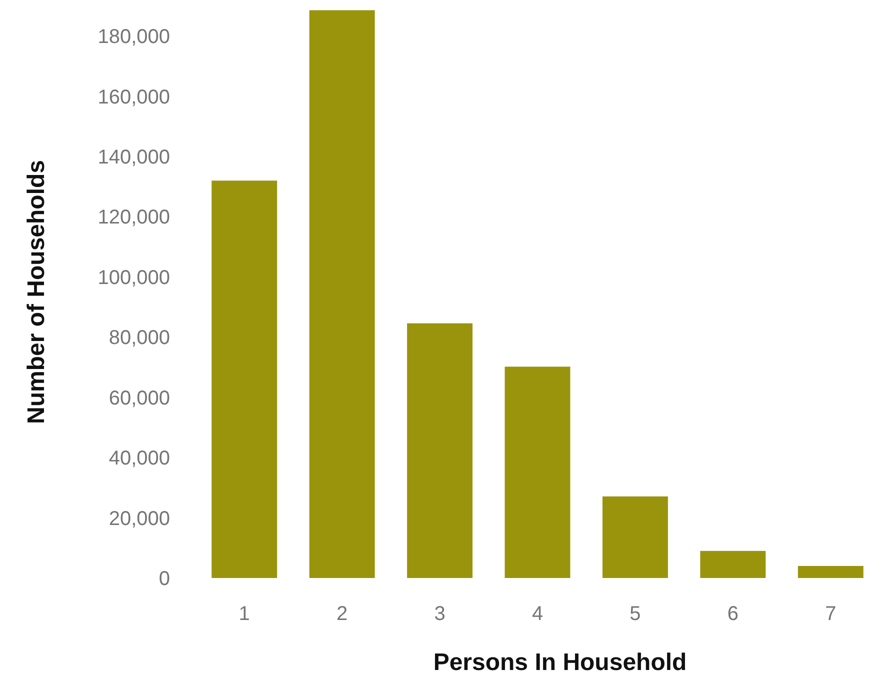  What do you see at coordinates (36, 292) in the screenshot?
I see `y-axis-title: Number of Households` at bounding box center [36, 292].